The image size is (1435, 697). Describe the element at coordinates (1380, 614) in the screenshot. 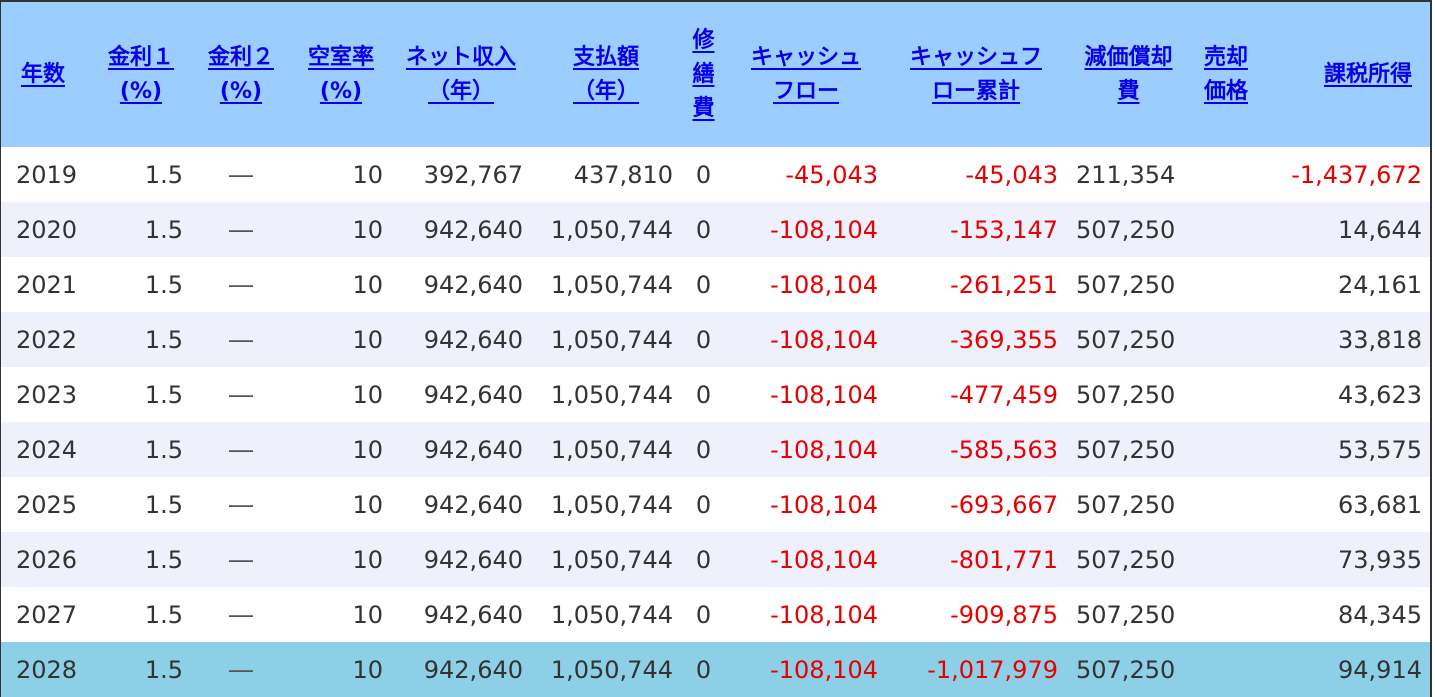

I see `cell-taxable-income: 84,345` at that location.